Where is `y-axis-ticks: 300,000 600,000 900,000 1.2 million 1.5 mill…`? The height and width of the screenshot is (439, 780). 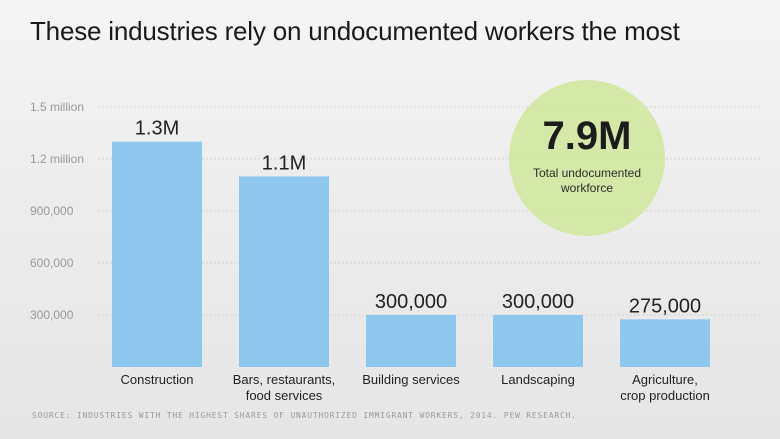
y-axis-ticks: 300,000 600,000 900,000 1.2 million 1.5 mill… is located at coordinates (57, 211).